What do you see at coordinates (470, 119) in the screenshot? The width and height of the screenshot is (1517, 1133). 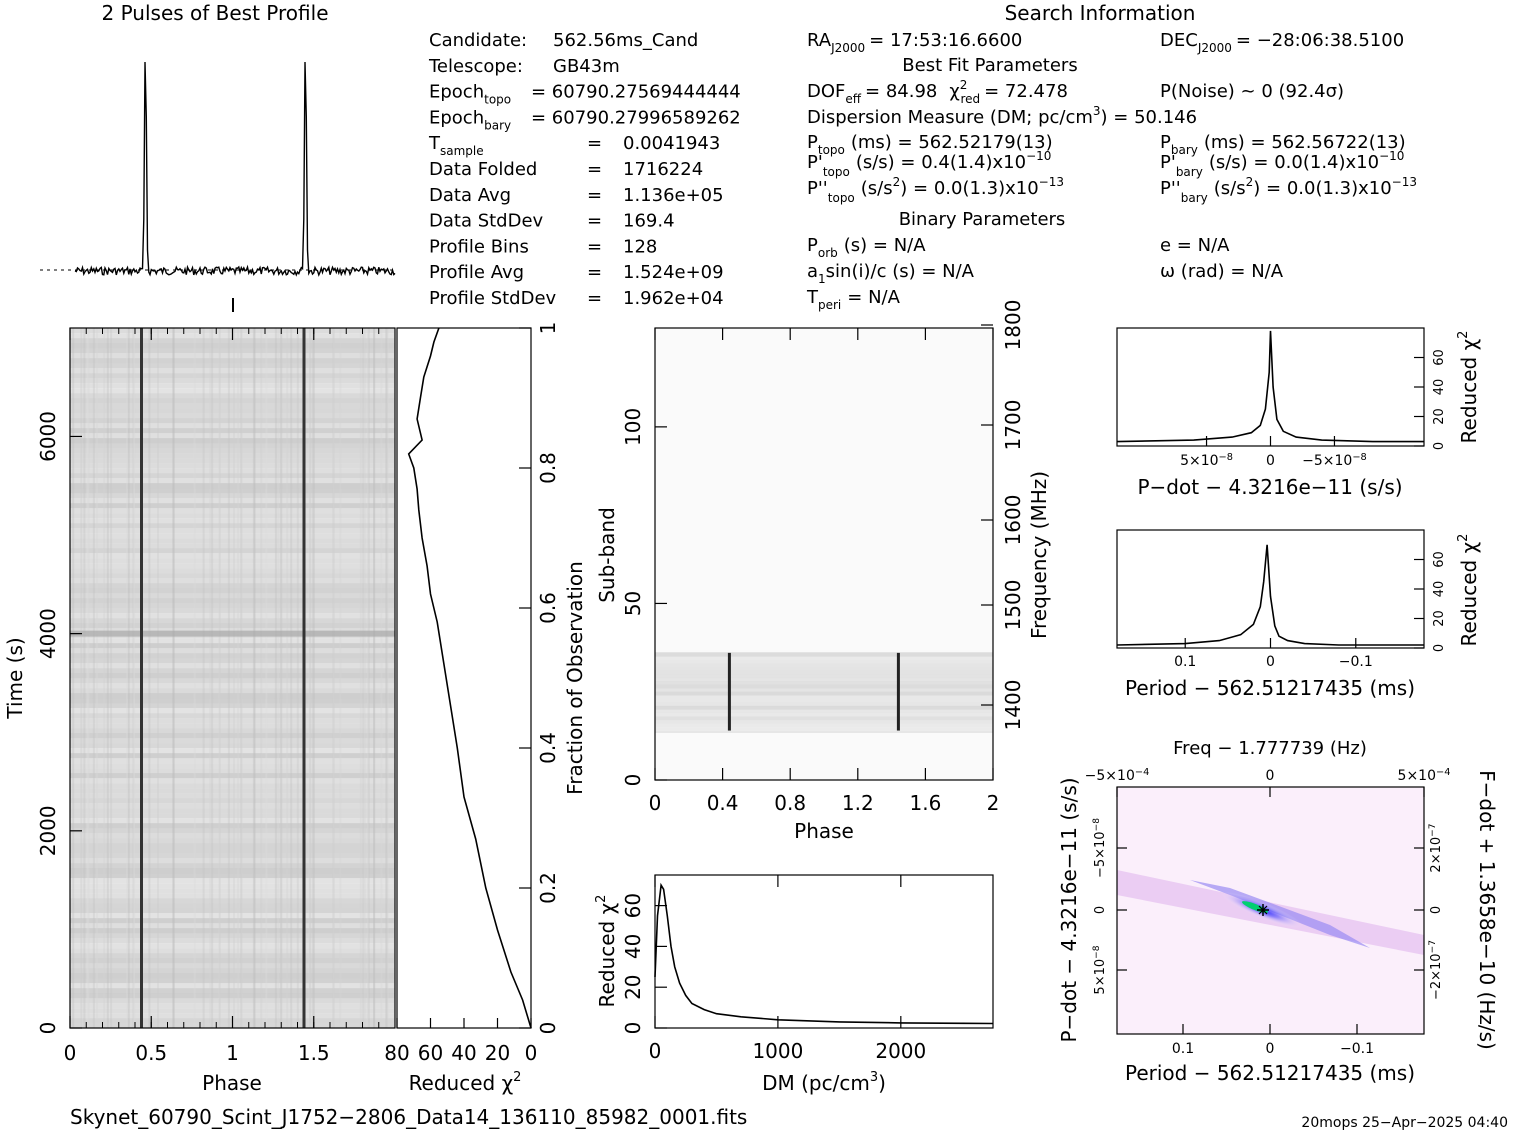 I see `info-row: Epochbary` at bounding box center [470, 119].